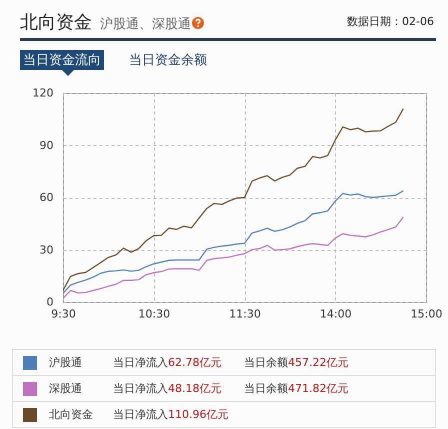 This screenshot has height=429, width=448. What do you see at coordinates (47, 145) in the screenshot?
I see `y-tick-label: 90` at bounding box center [47, 145].